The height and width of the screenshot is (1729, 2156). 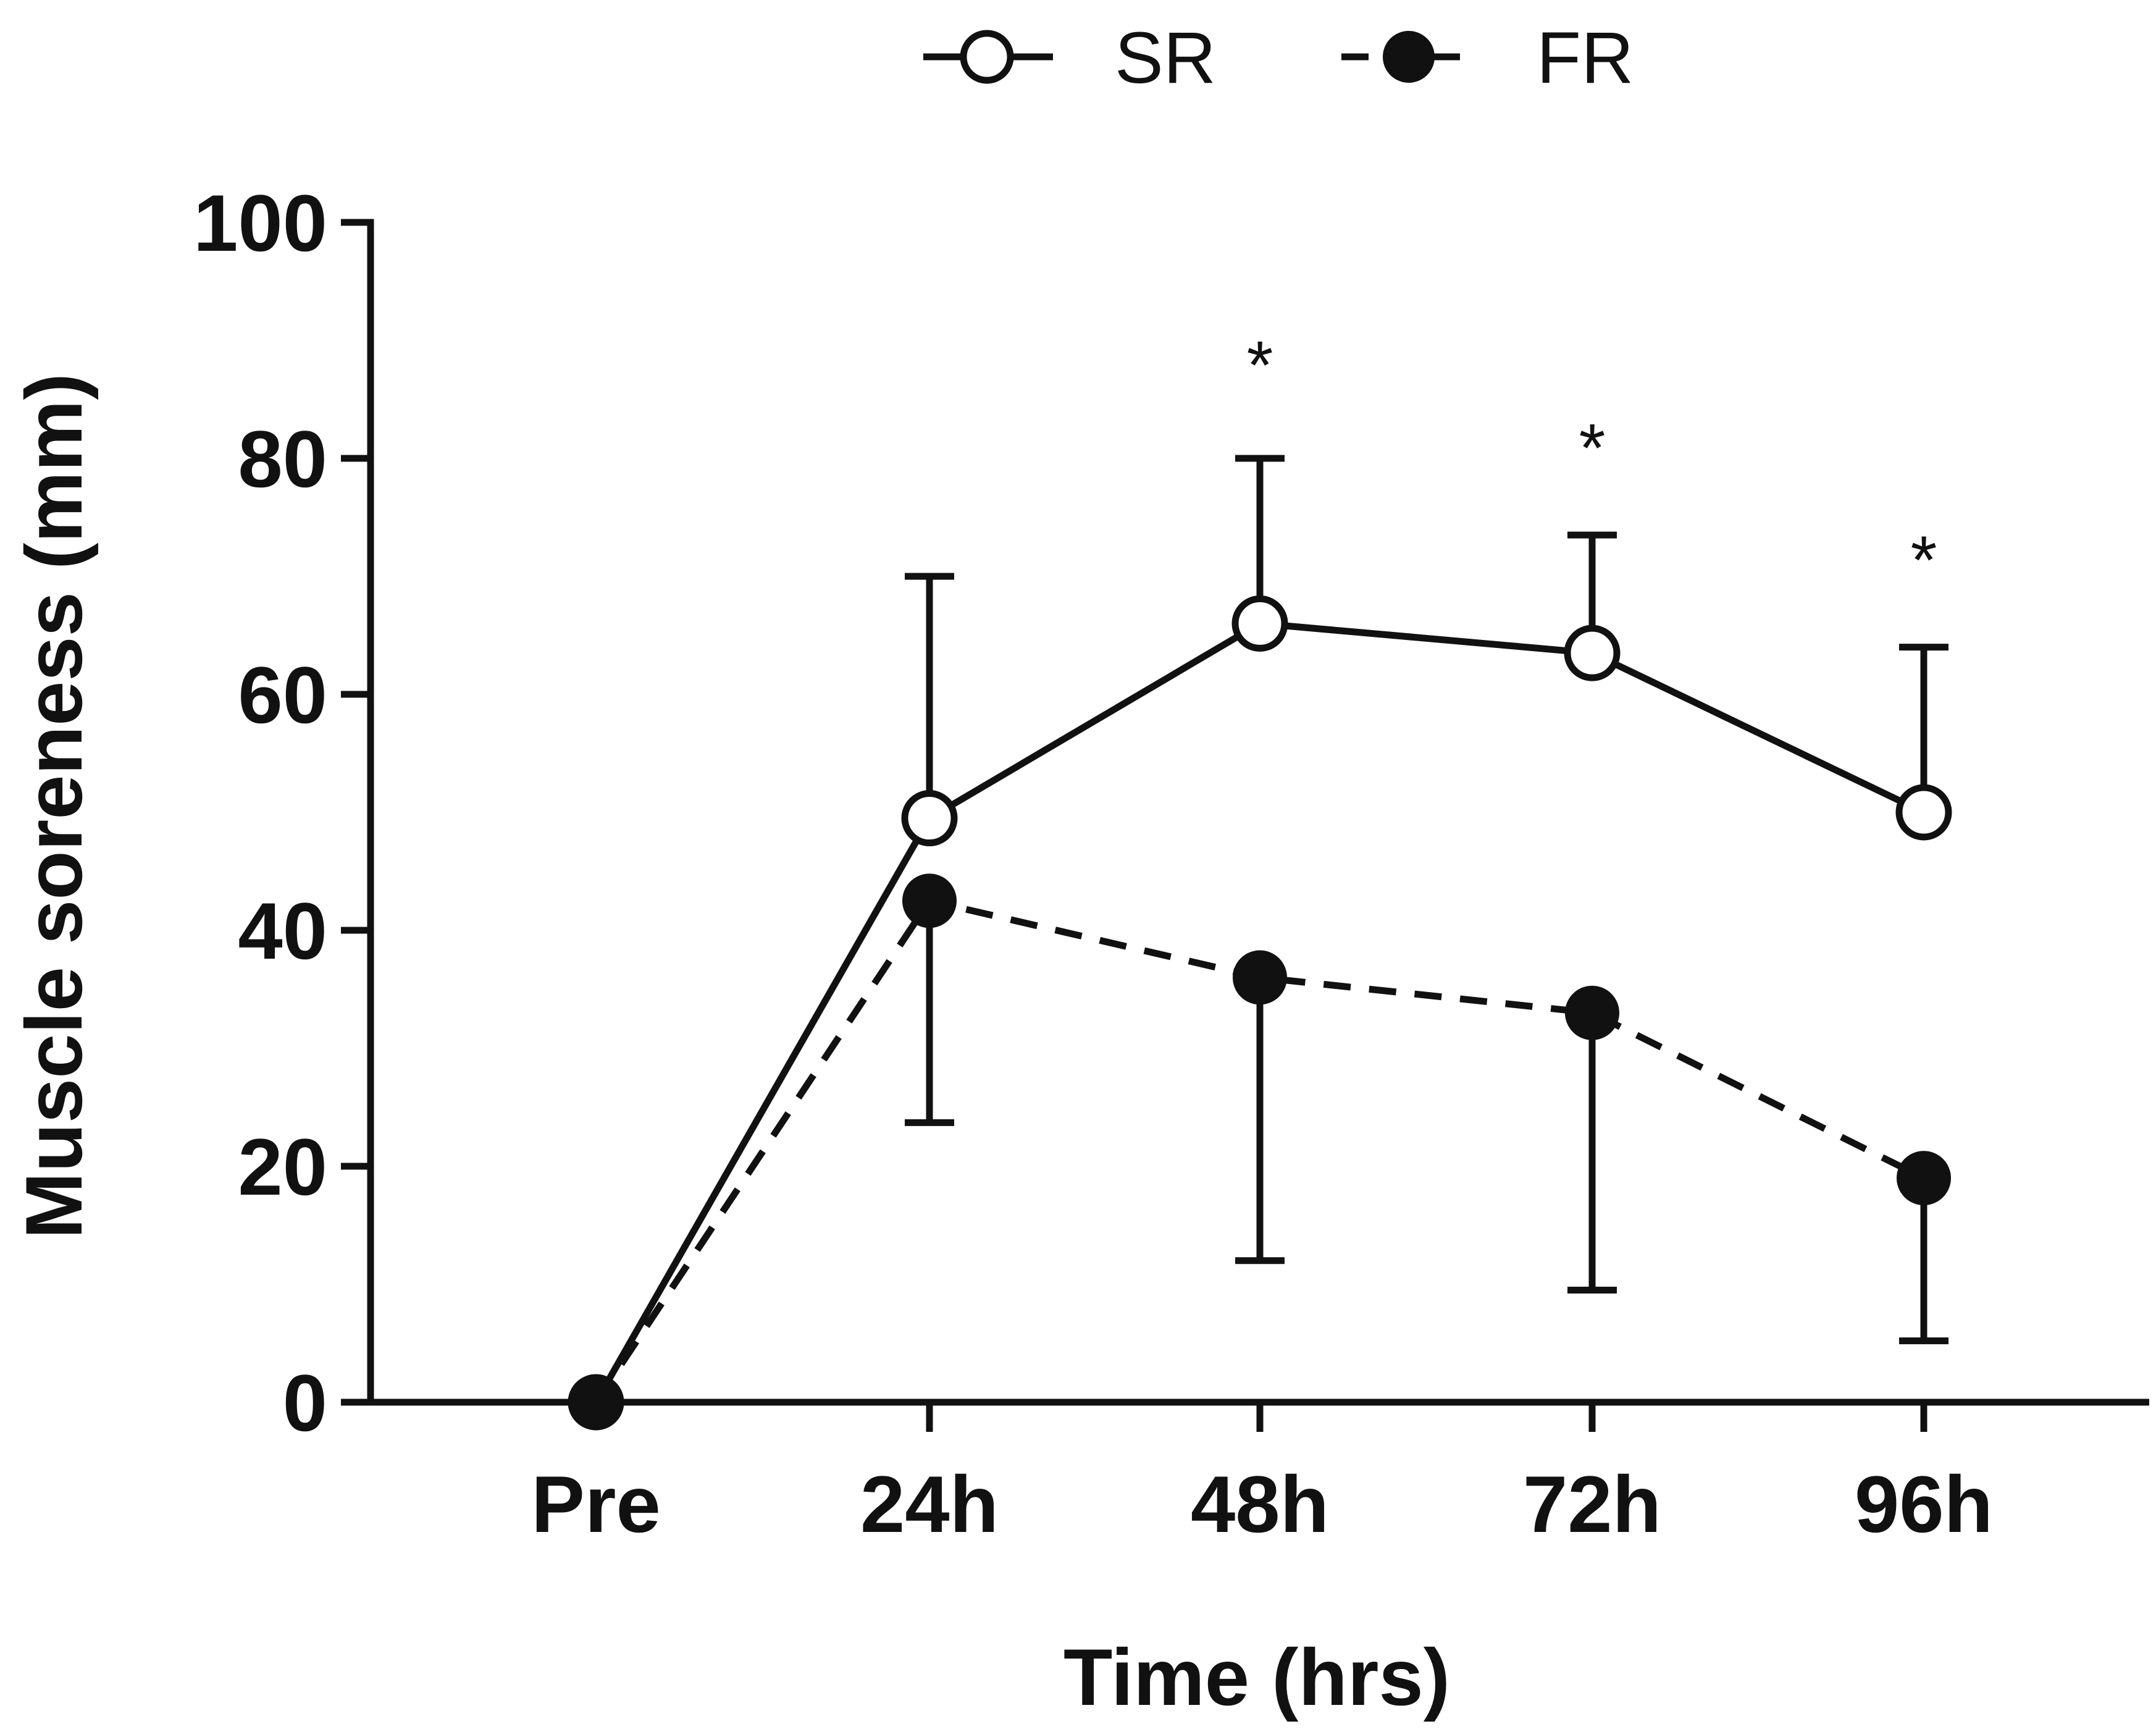 What do you see at coordinates (282, 459) in the screenshot?
I see `y-tick-label: 80` at bounding box center [282, 459].